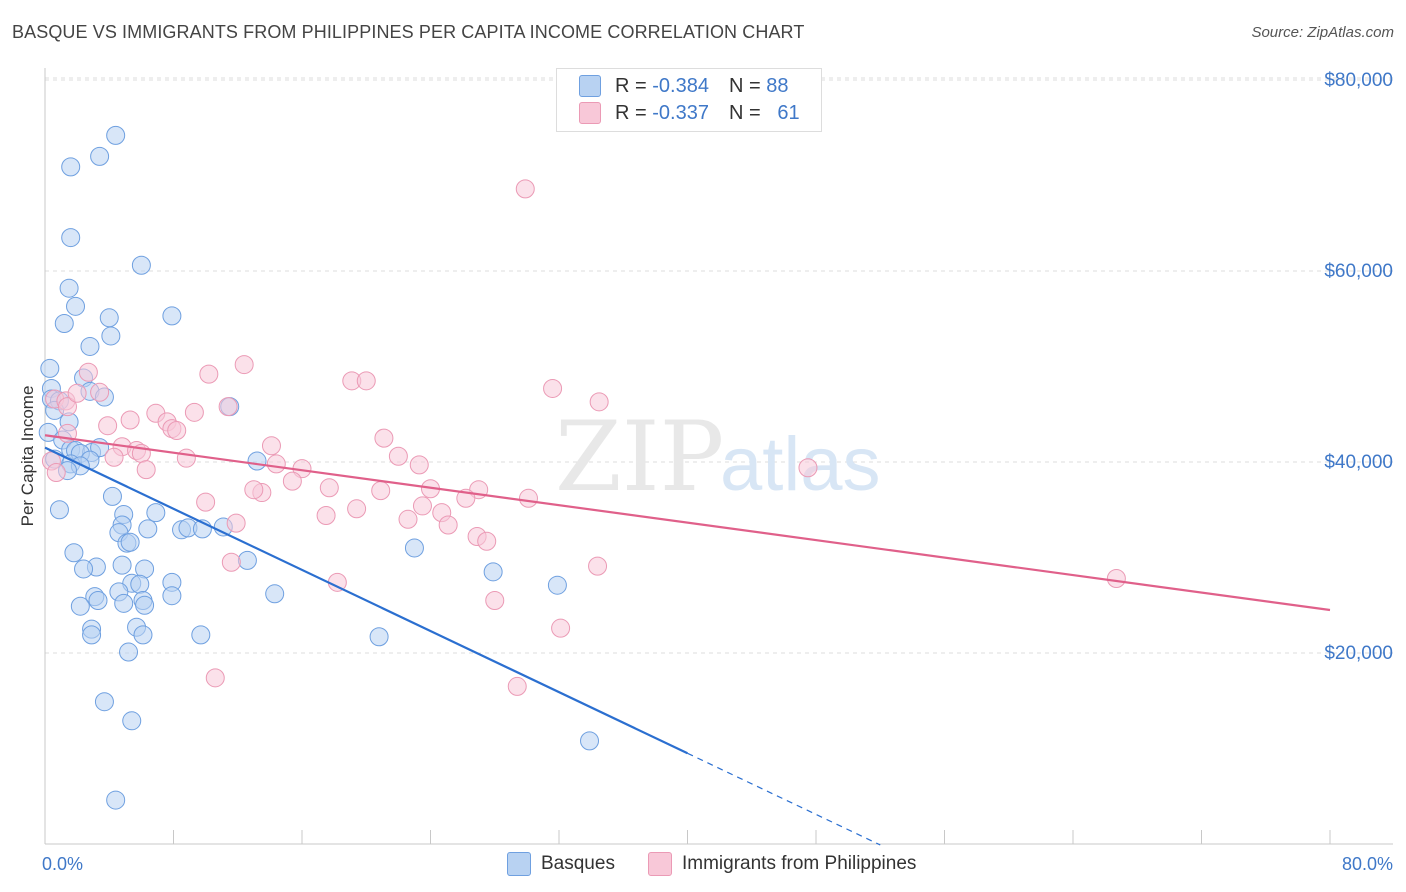 The image size is (1406, 892). I want to click on legend-r-value: -0.337, so click(680, 112).